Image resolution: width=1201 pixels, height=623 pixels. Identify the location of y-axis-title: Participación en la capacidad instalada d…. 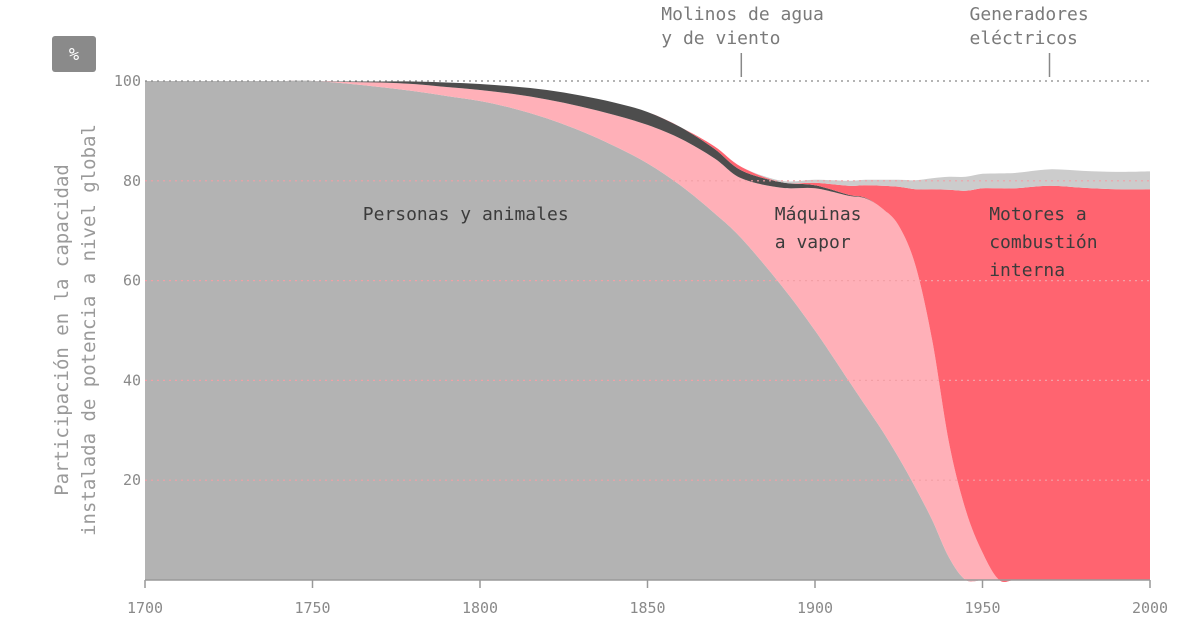
(75, 330).